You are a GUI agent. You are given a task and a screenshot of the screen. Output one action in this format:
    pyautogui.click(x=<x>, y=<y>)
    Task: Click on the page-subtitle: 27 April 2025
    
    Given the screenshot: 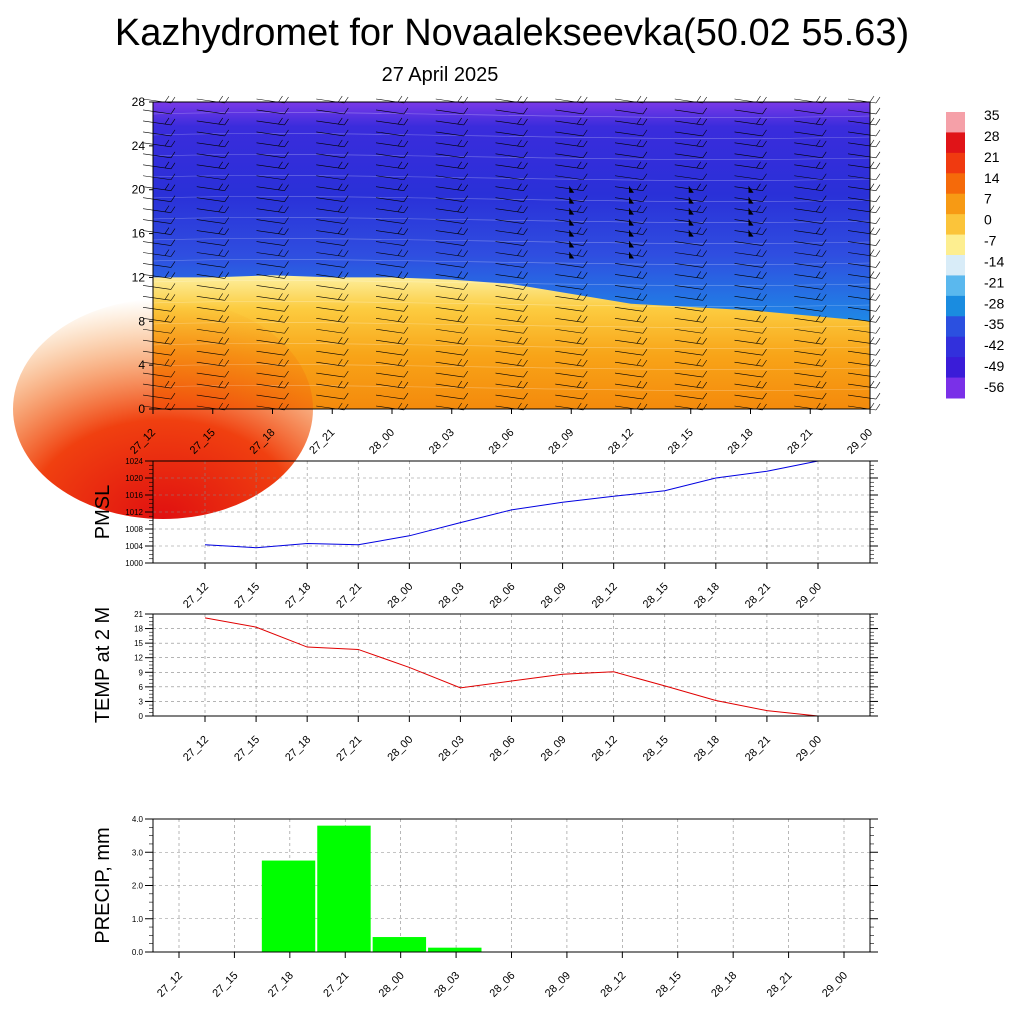 What is the action you would take?
    pyautogui.click(x=440, y=75)
    